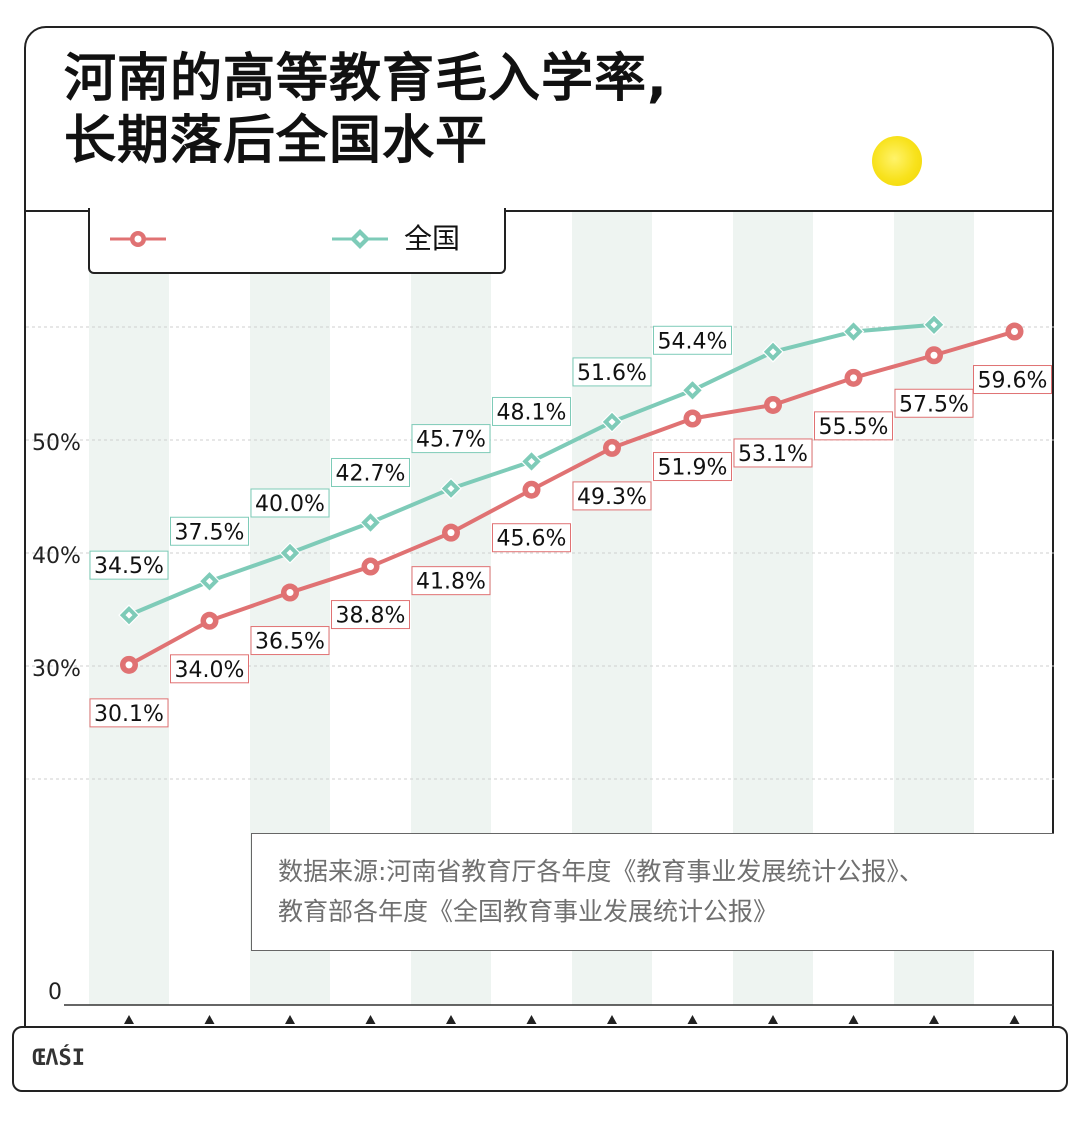  I want to click on data-label-henan-text: 34.0%, so click(210, 670).